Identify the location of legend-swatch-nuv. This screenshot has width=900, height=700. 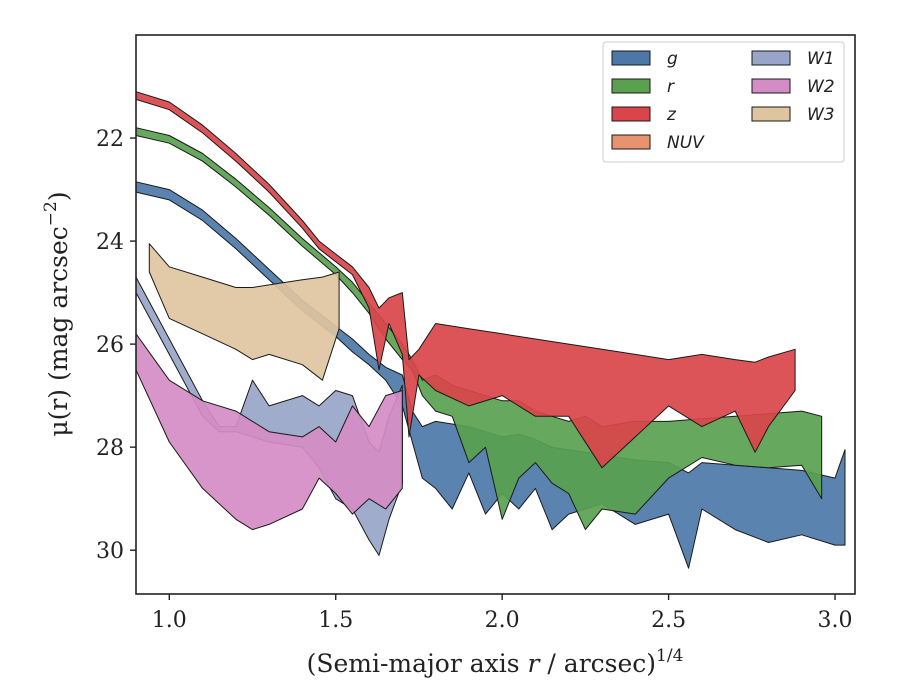
(631, 142).